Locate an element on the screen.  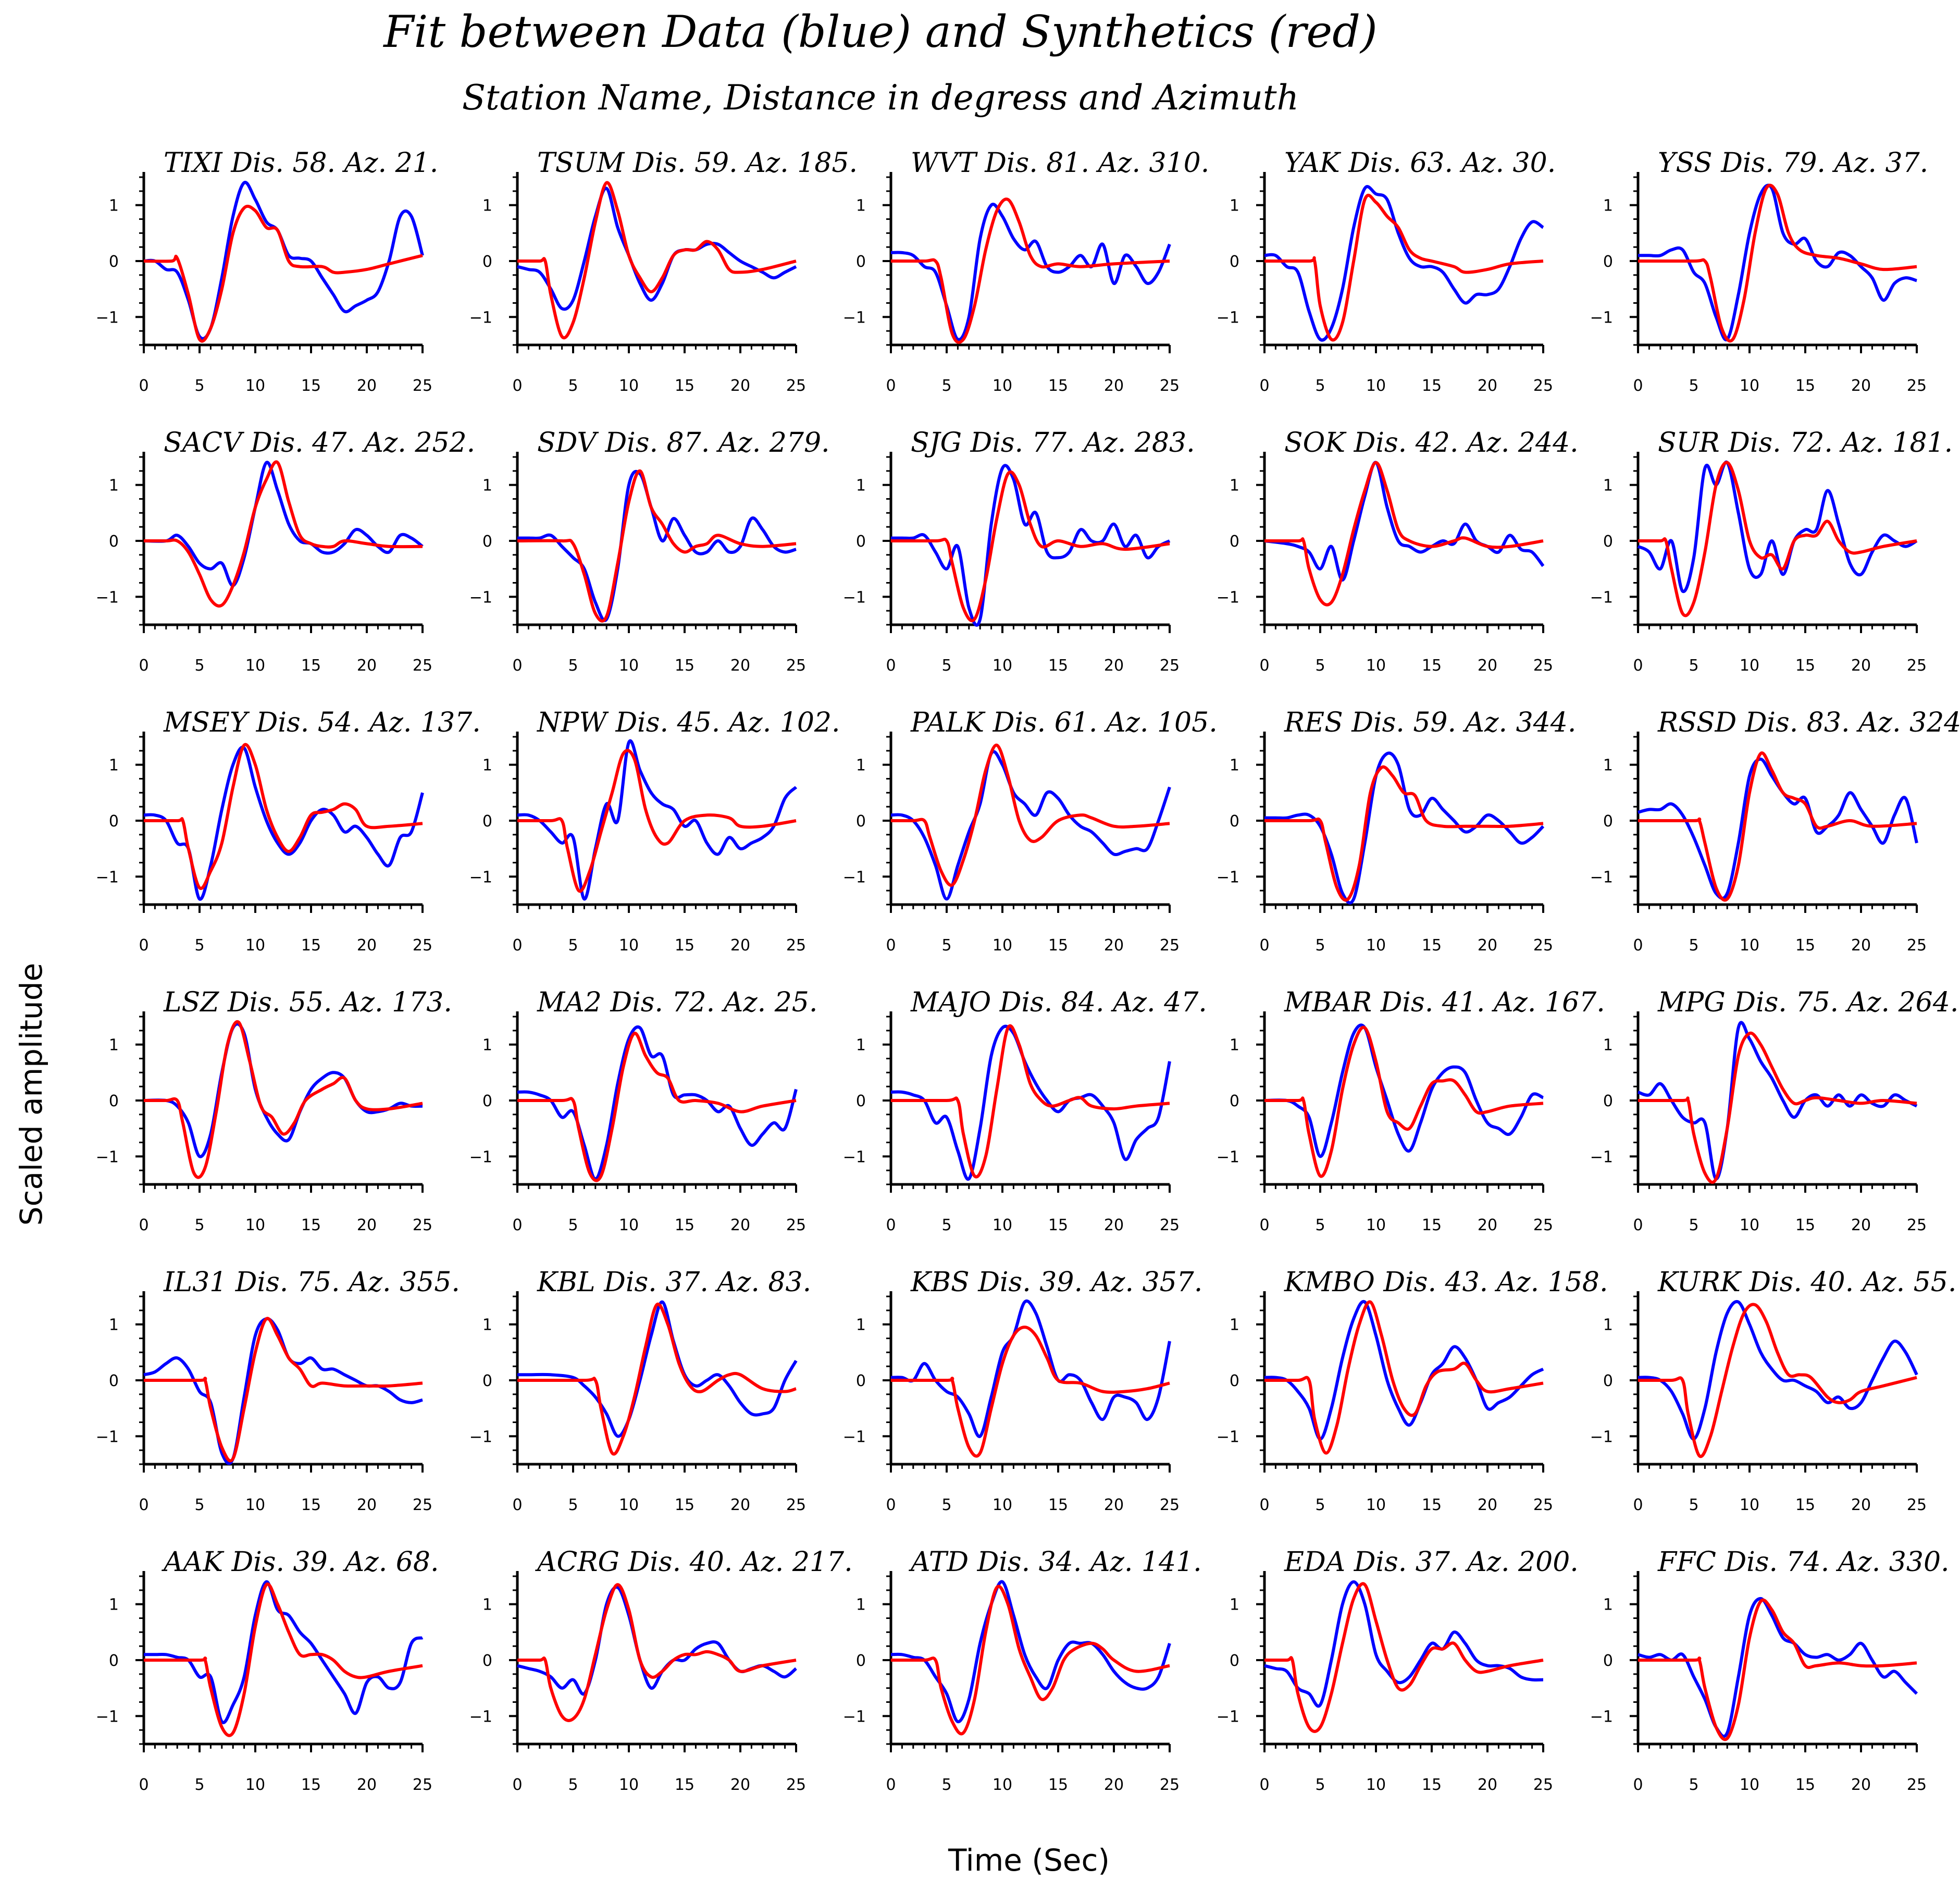
station-label: LSZ Dis. 55. Az. 173. is located at coordinates (308, 1002).